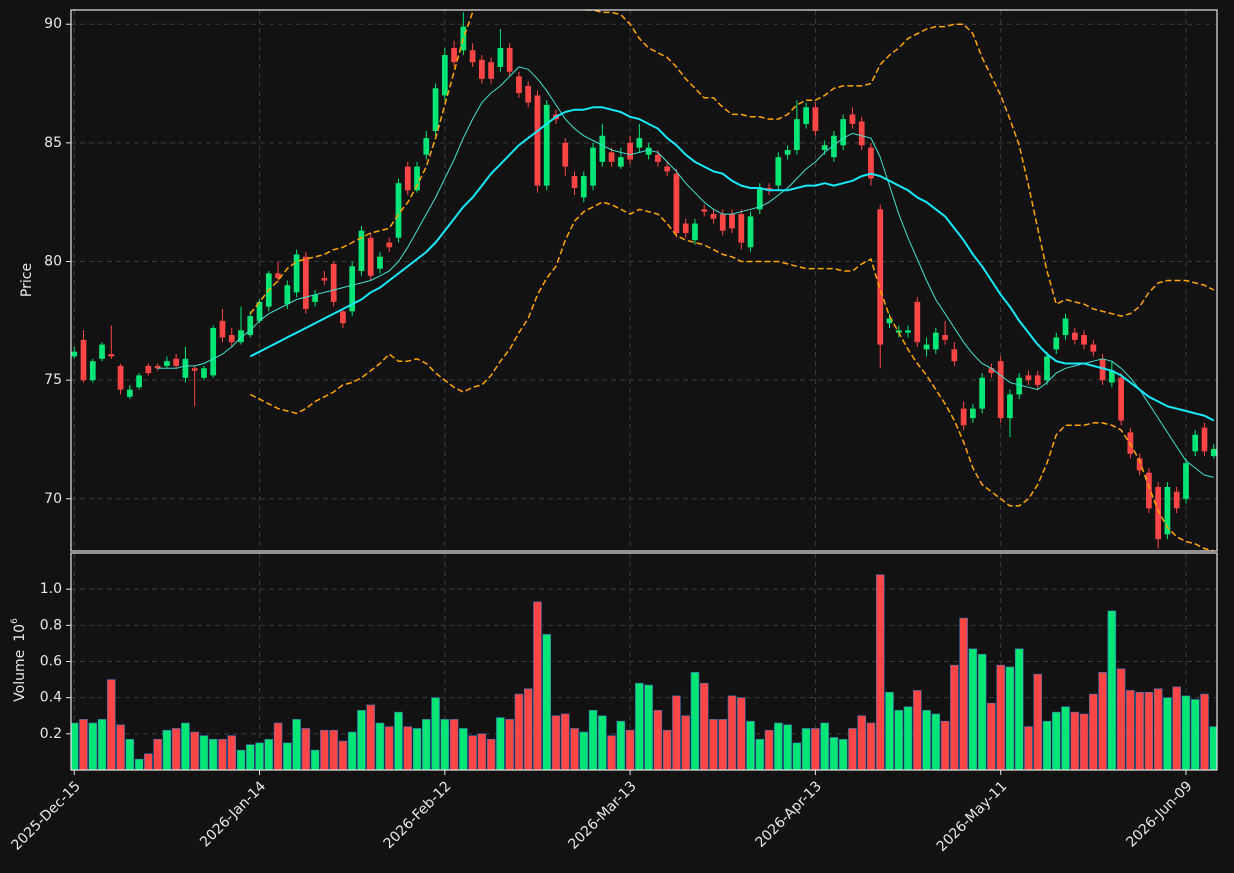  What do you see at coordinates (602, 815) in the screenshot?
I see `x-tick-label: 2026-Mar-13` at bounding box center [602, 815].